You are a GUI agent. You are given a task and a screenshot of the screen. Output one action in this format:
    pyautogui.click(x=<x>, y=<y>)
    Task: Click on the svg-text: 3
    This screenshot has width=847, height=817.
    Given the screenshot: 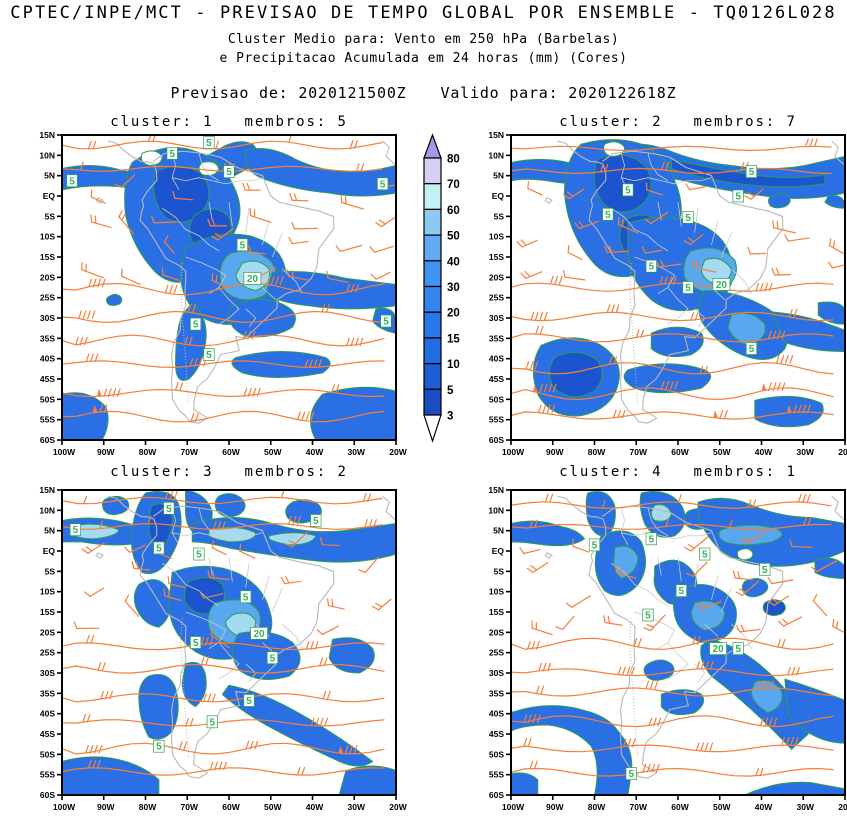 What is the action you would take?
    pyautogui.click(x=450, y=417)
    